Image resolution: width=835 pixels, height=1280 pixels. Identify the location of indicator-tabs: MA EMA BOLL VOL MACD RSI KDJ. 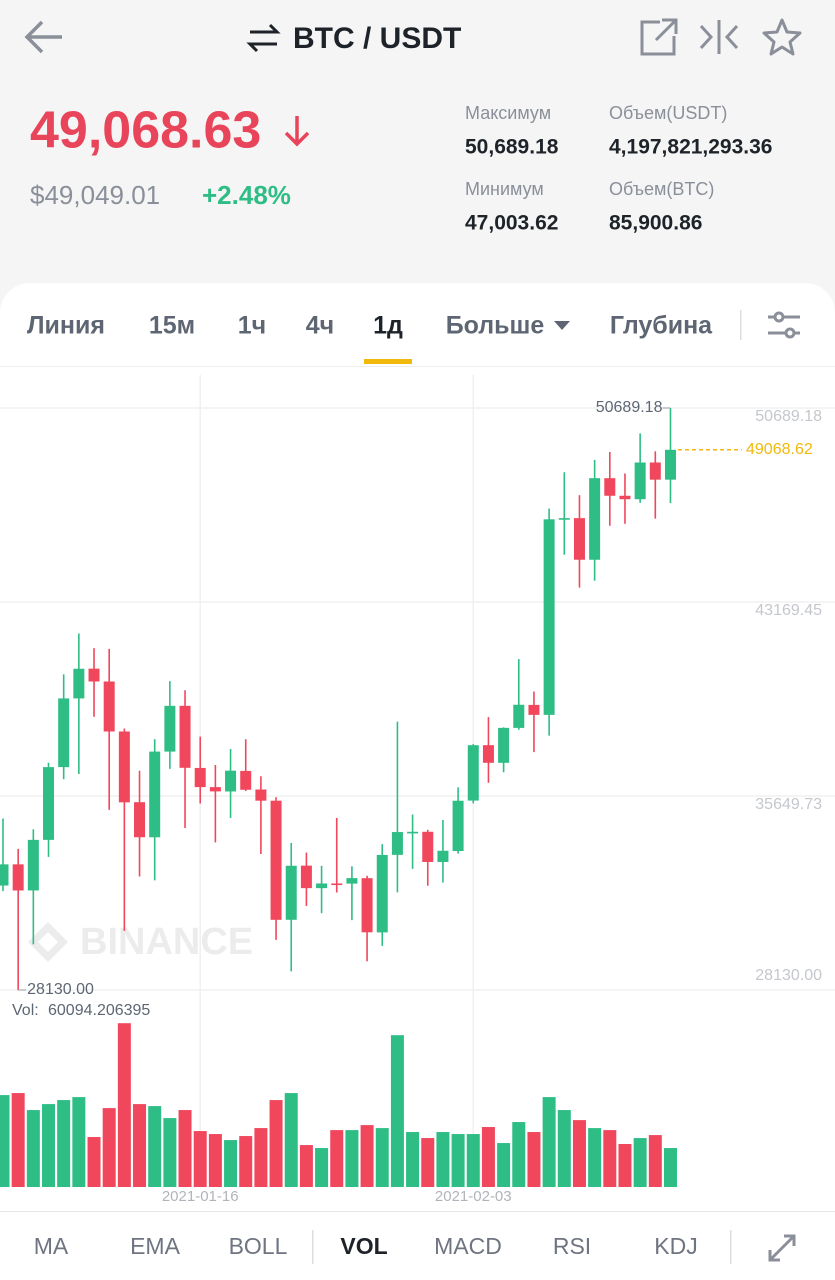
(366, 1246).